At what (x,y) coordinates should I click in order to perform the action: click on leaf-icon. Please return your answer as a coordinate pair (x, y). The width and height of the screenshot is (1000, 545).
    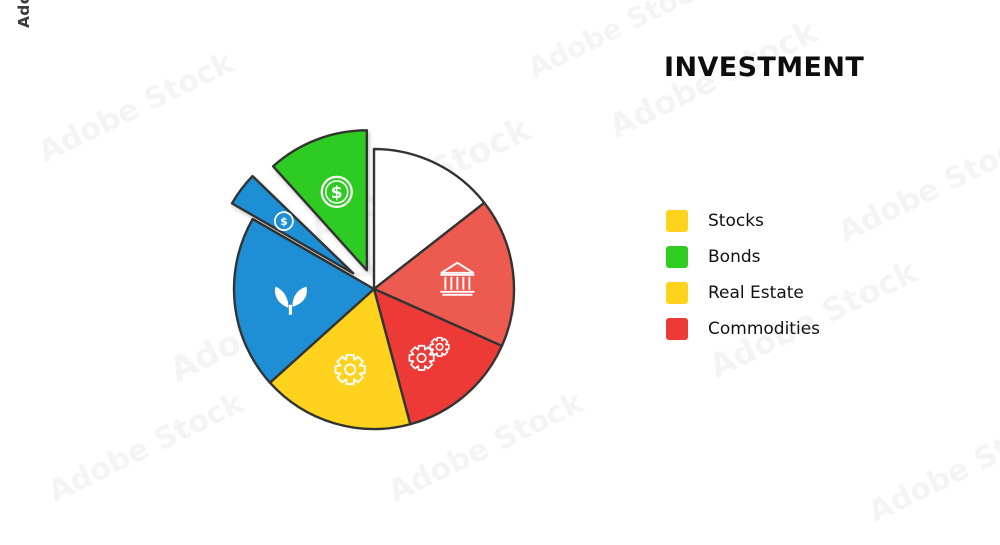
    Looking at the image, I should click on (290, 300).